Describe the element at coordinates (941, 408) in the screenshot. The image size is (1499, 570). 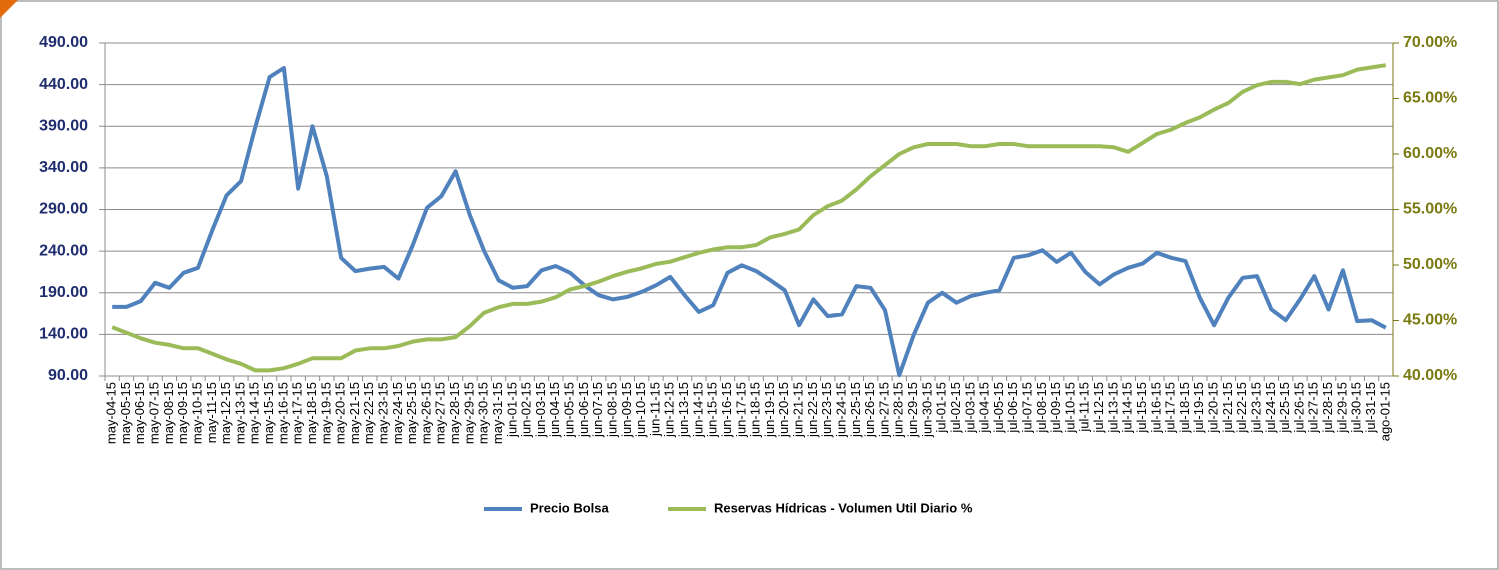
I see `x-tick-label: jul-01-15` at that location.